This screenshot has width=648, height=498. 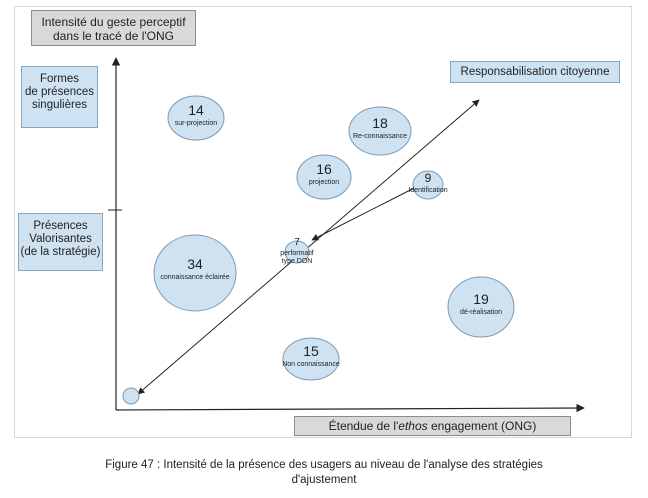 I want to click on bubble-16: 16 projection, so click(x=324, y=177).